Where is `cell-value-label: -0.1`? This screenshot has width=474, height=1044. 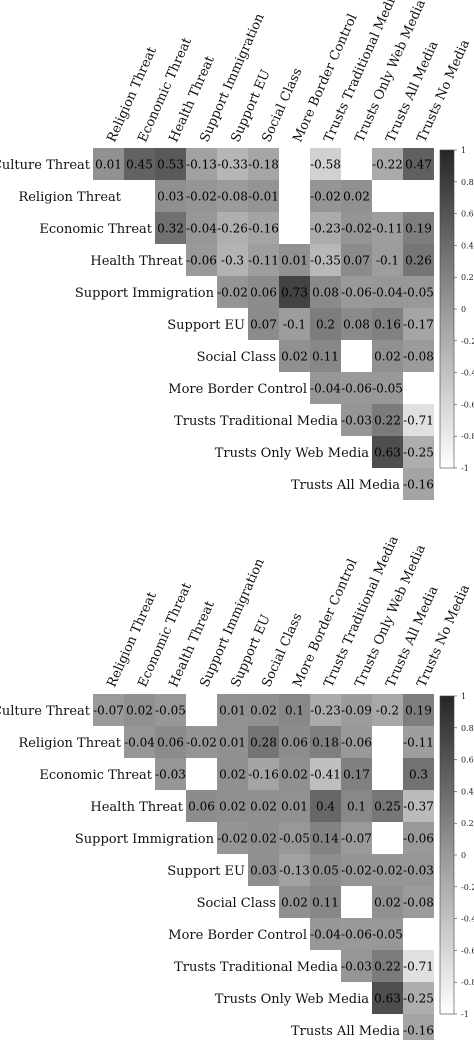 cell-value-label: -0.1 is located at coordinates (387, 261).